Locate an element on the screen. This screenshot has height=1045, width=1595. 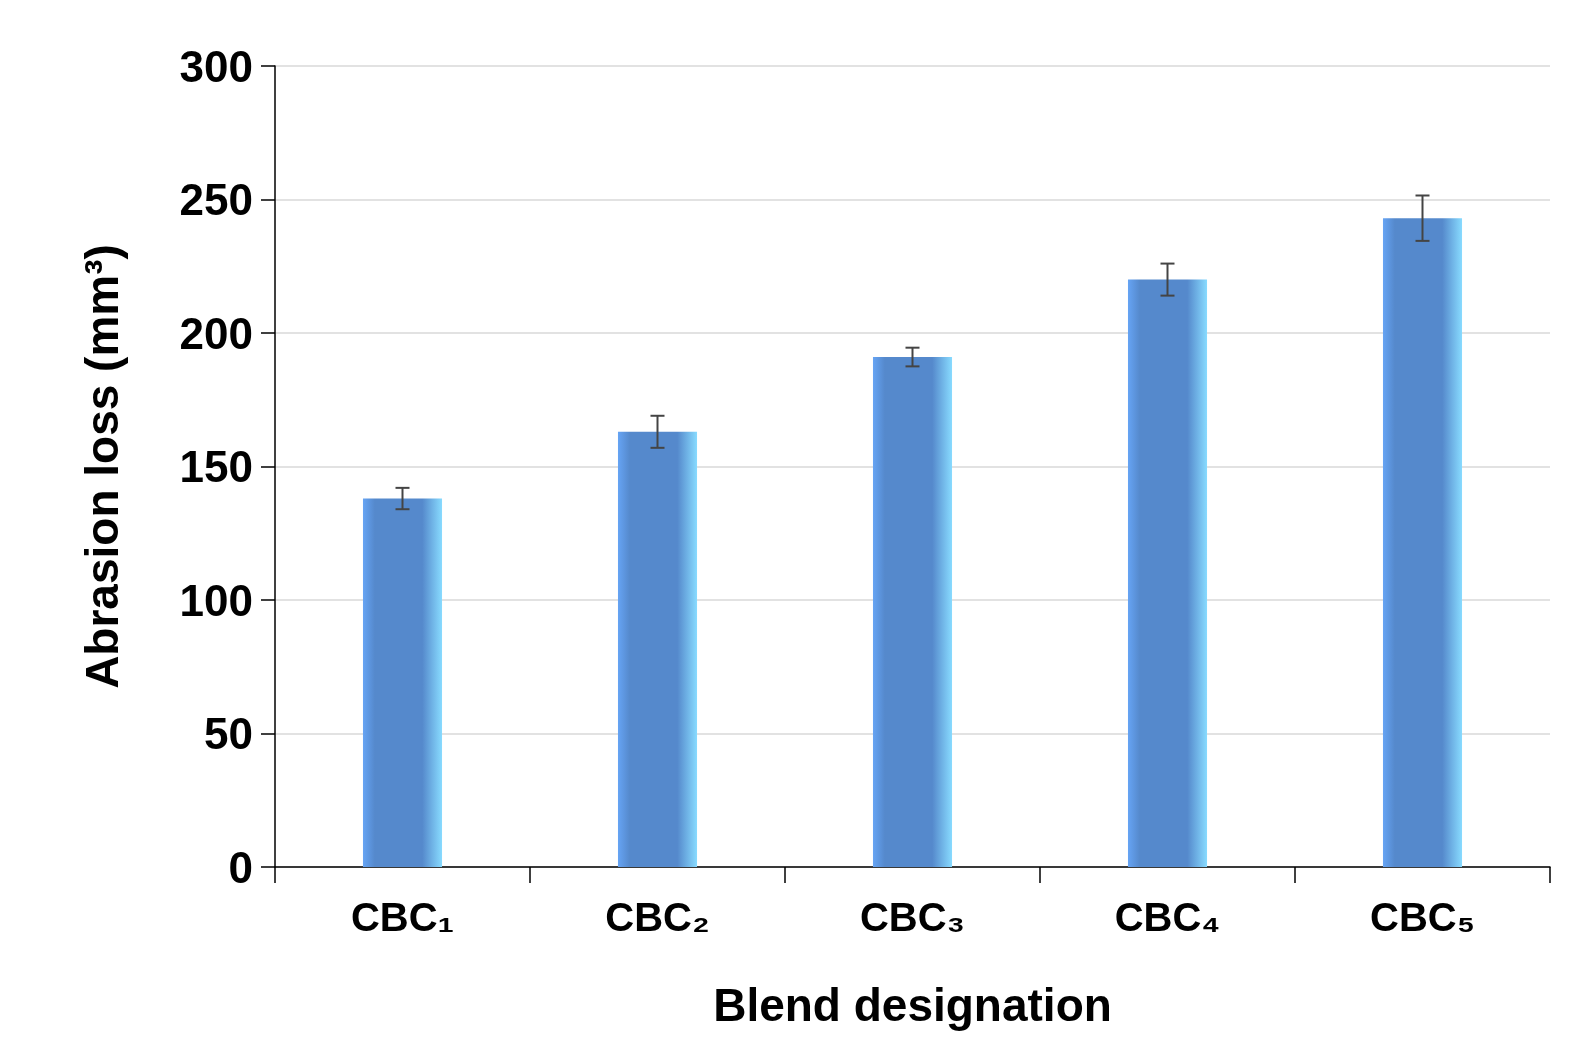
x-tick-label: CBC₄ is located at coordinates (1167, 917).